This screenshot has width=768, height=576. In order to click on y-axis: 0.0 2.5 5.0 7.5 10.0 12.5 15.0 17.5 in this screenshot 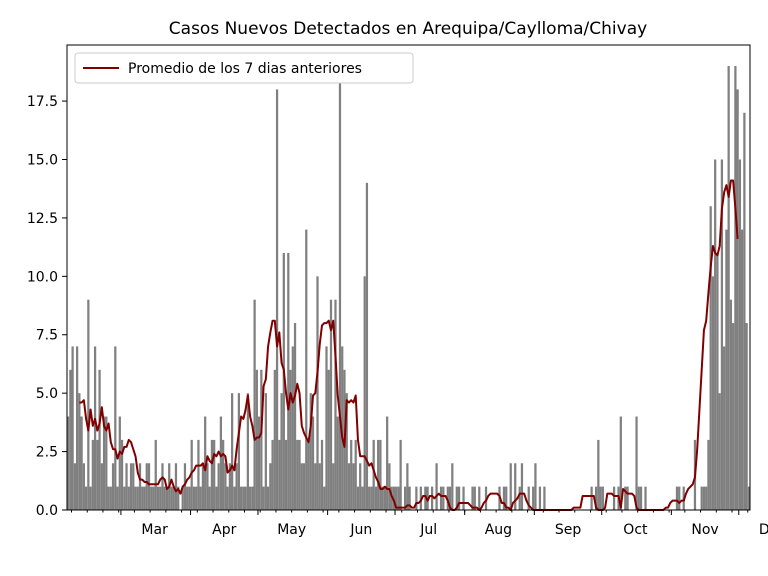, I will do `click(47, 306)`.